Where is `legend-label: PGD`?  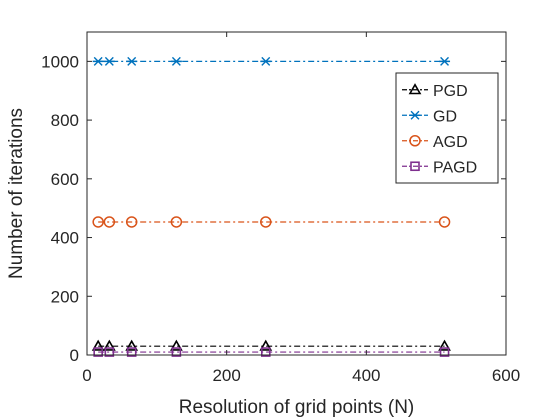 legend-label: PGD is located at coordinates (450, 91).